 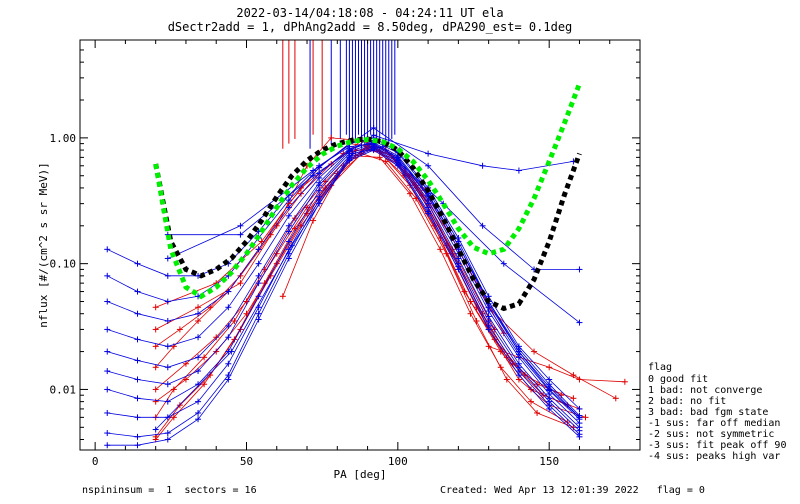 What do you see at coordinates (714, 456) in the screenshot?
I see `legend-item-7: -4 sus: peaks high var` at bounding box center [714, 456].